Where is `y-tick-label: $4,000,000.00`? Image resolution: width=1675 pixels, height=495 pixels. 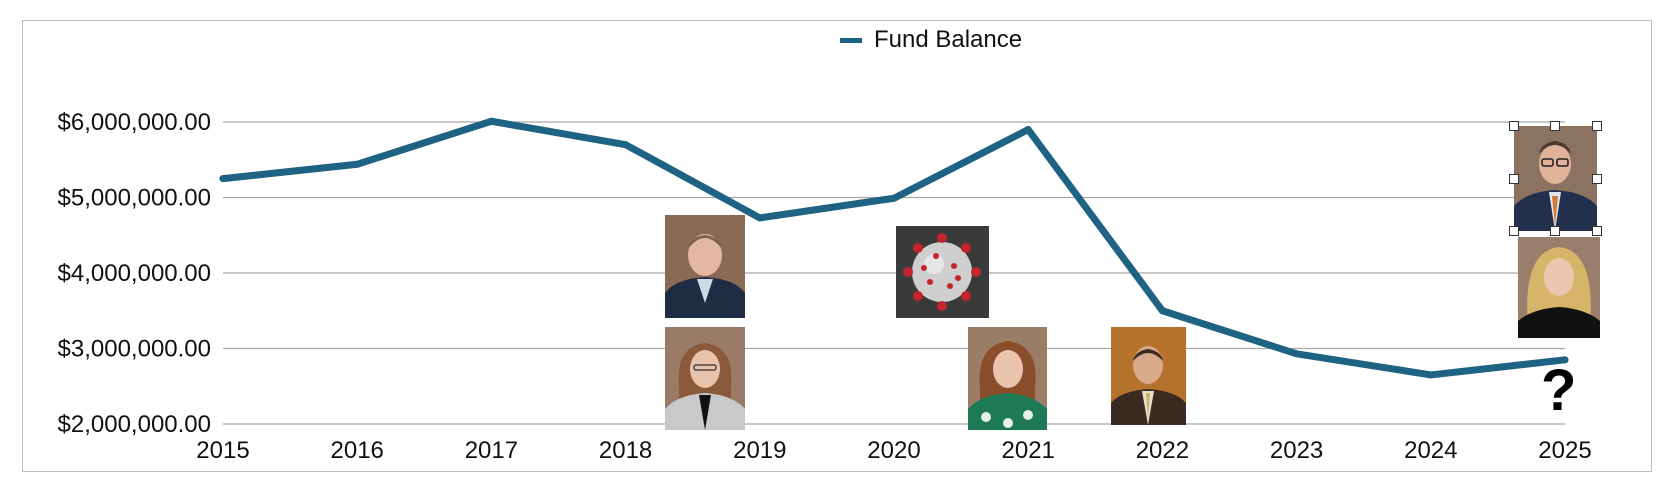
y-tick-label: $4,000,000.00 is located at coordinates (134, 273).